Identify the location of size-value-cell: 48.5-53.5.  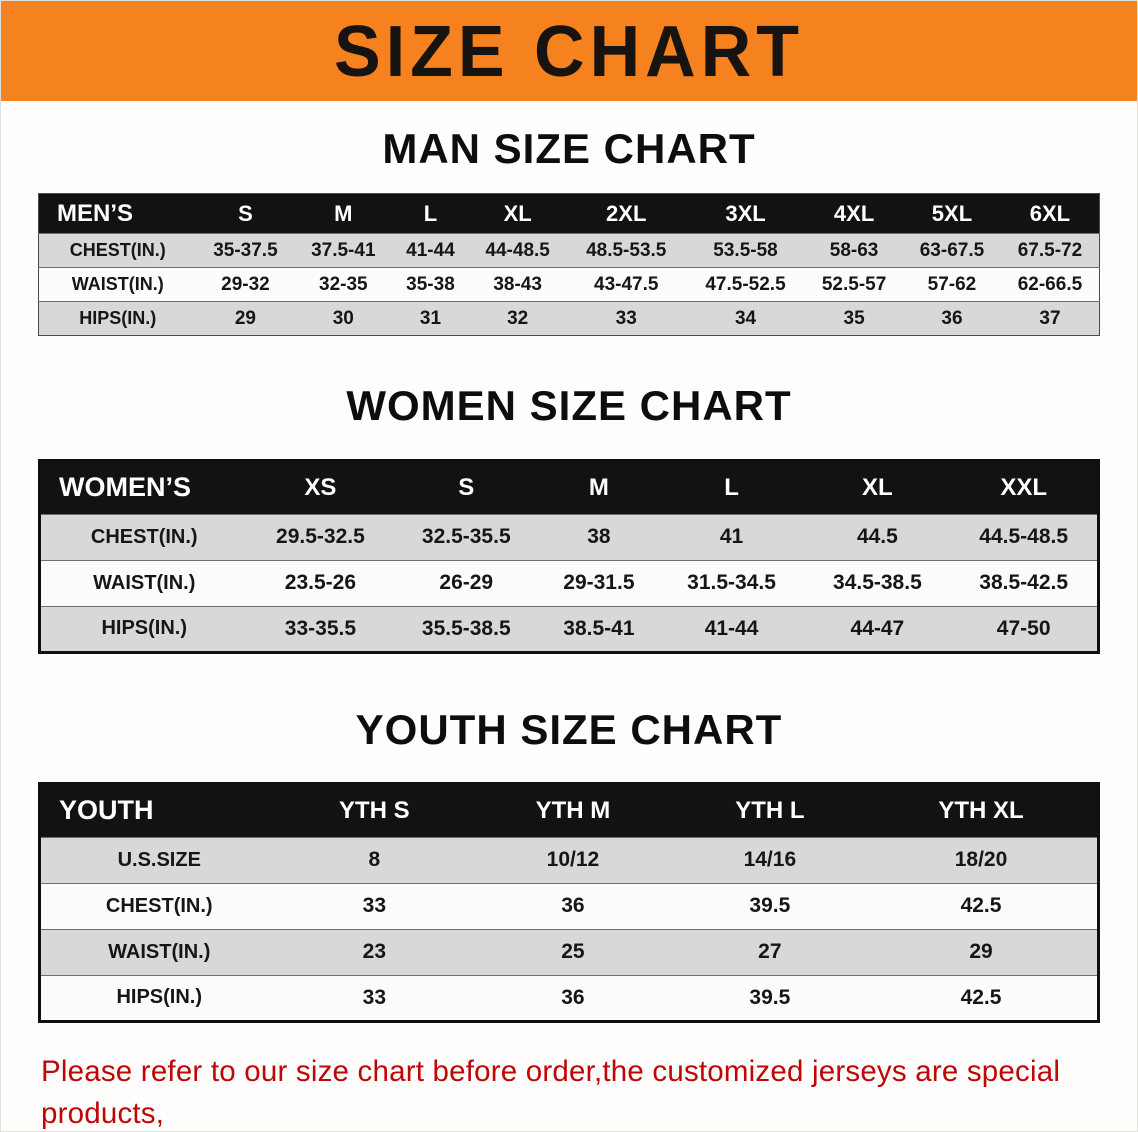
(626, 250).